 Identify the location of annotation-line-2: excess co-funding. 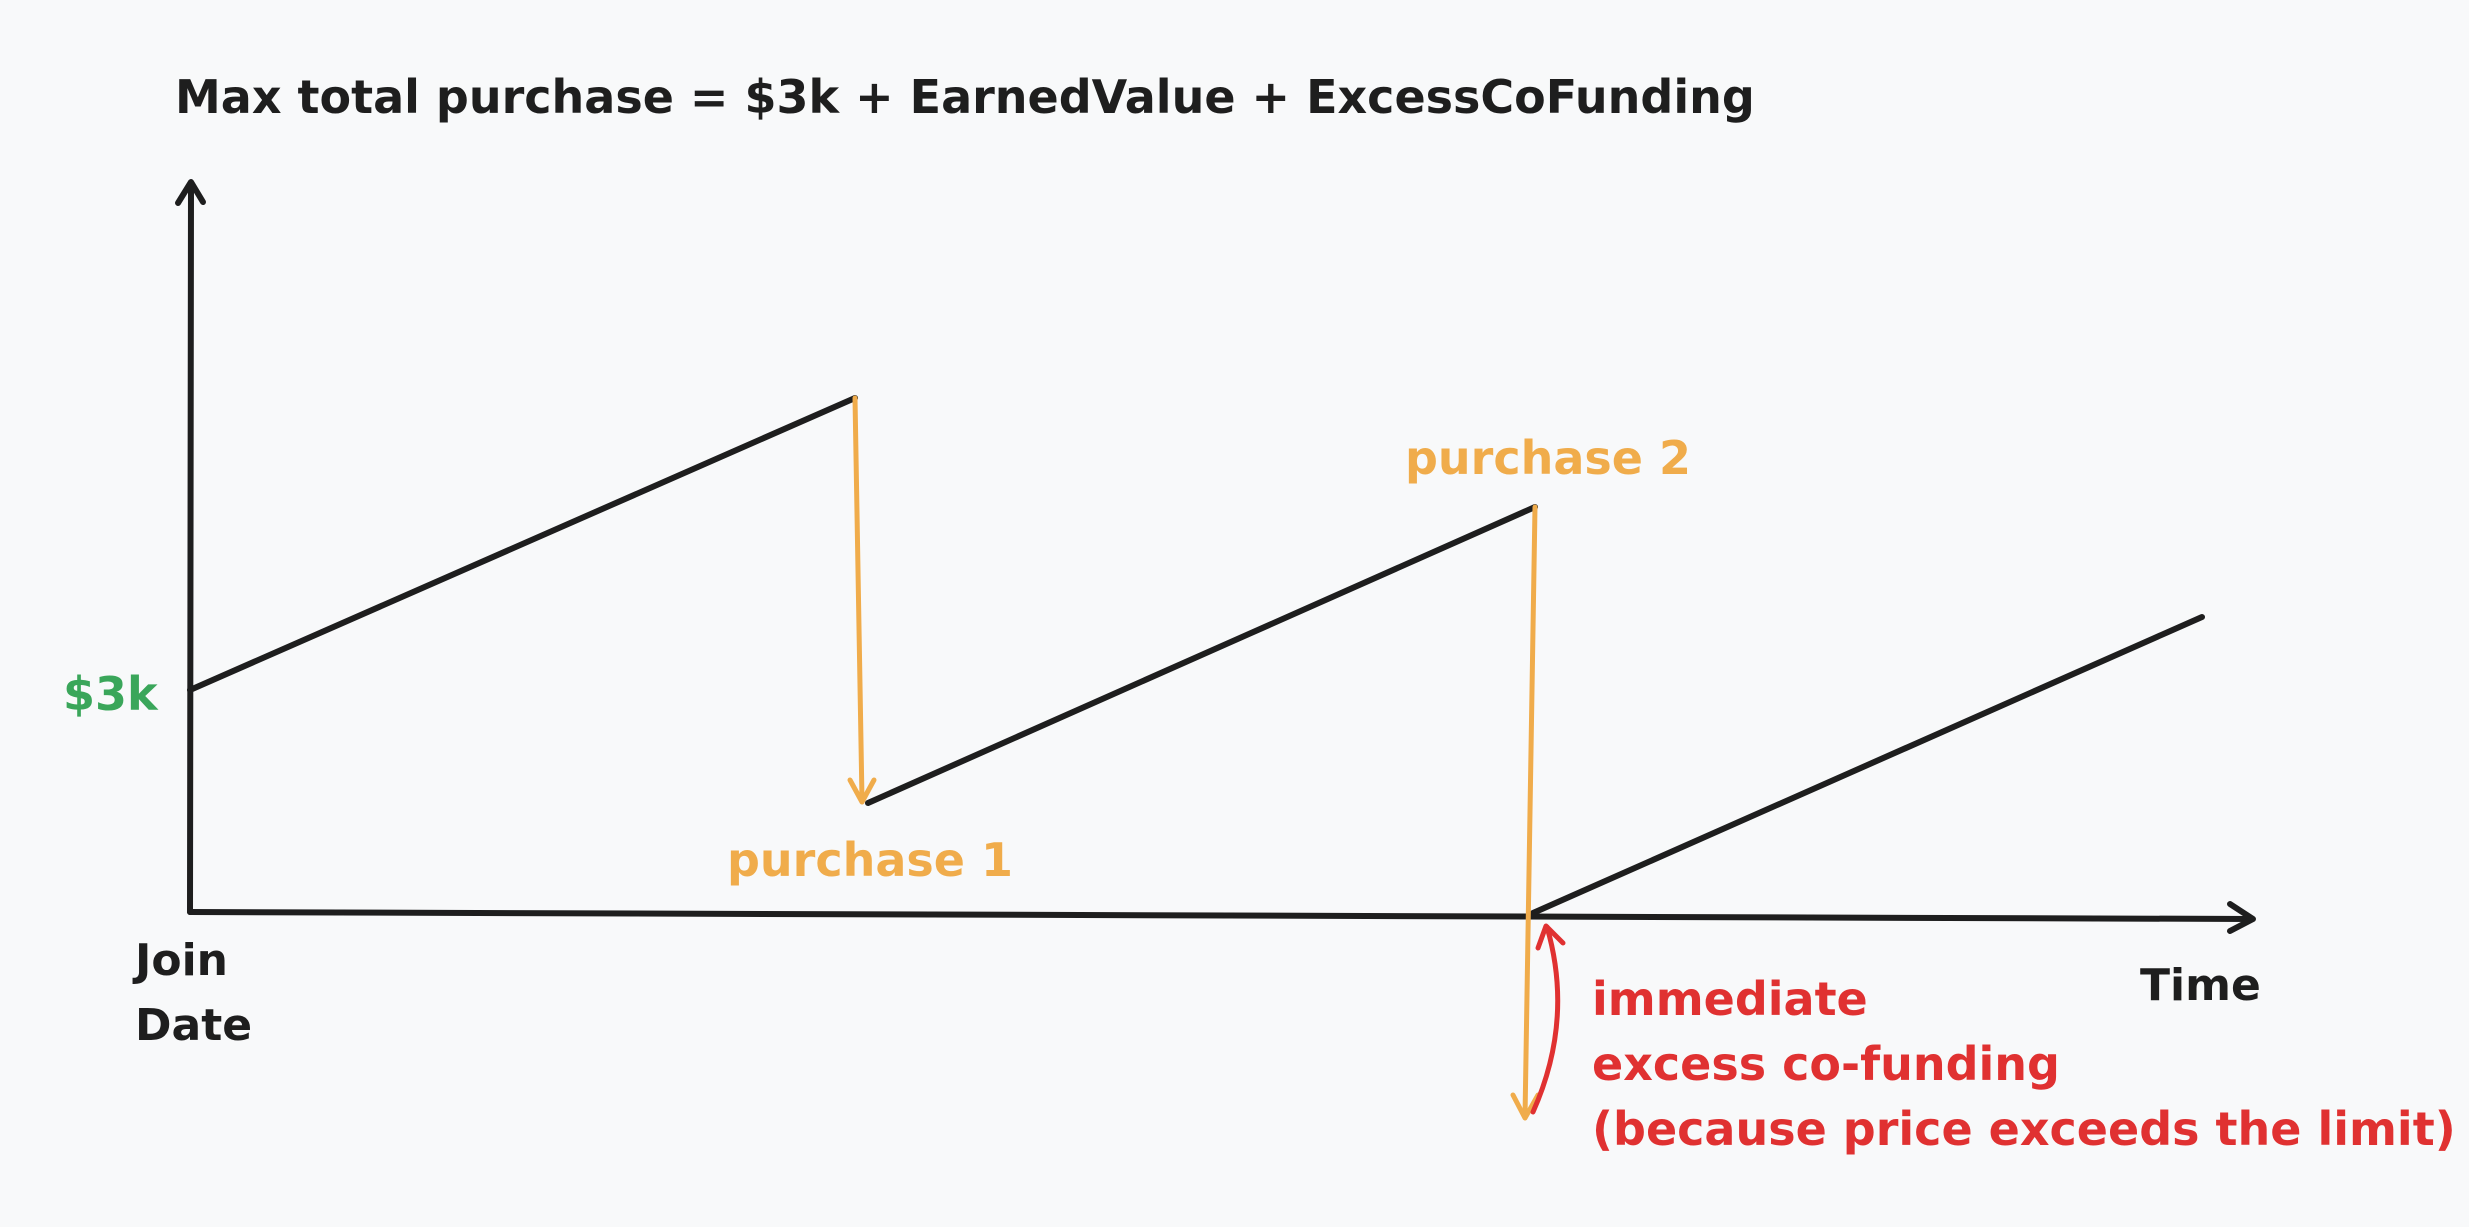
(1826, 1064).